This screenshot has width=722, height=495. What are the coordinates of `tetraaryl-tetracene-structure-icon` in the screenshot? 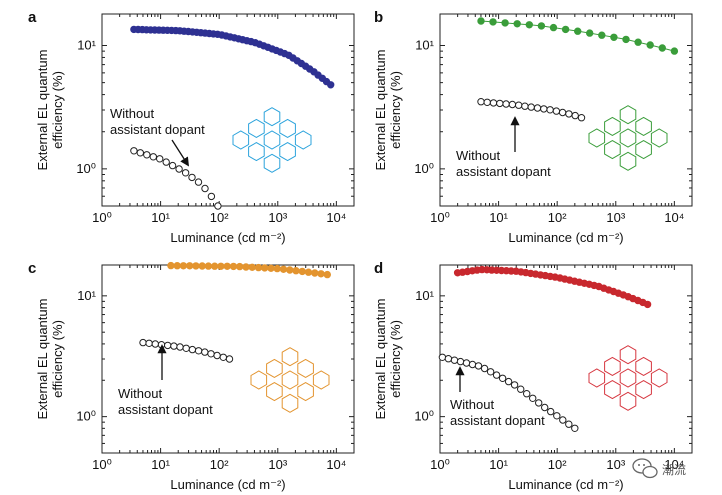 It's located at (290, 380).